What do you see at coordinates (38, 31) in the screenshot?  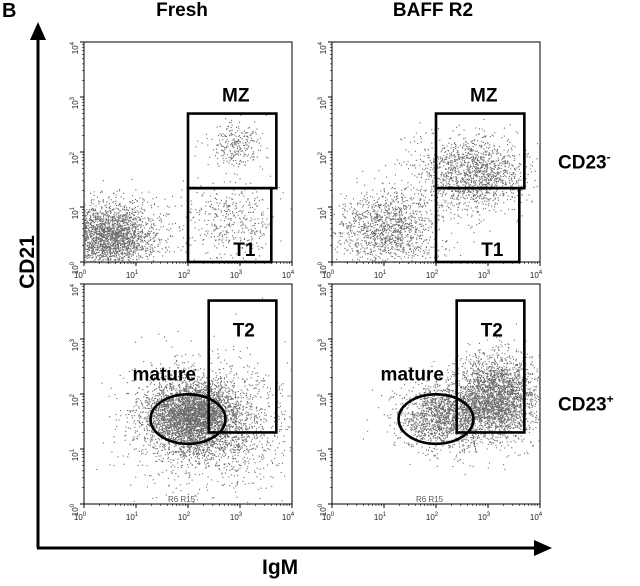 I see `y-axis-arrowhead` at bounding box center [38, 31].